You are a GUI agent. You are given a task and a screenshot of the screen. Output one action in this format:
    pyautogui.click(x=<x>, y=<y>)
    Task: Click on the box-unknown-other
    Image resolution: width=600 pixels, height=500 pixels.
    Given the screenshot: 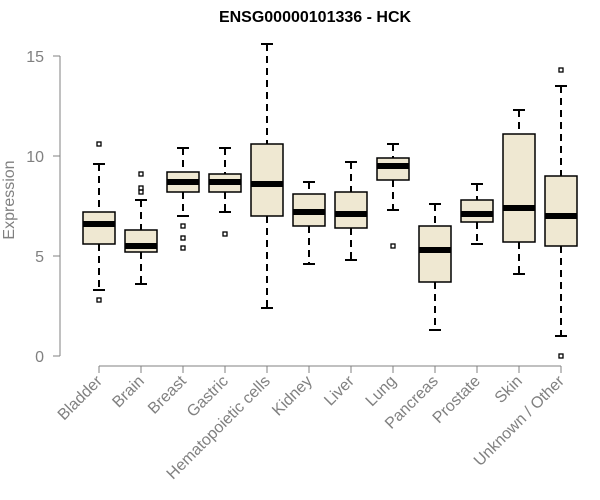 What is the action you would take?
    pyautogui.click(x=561, y=213)
    